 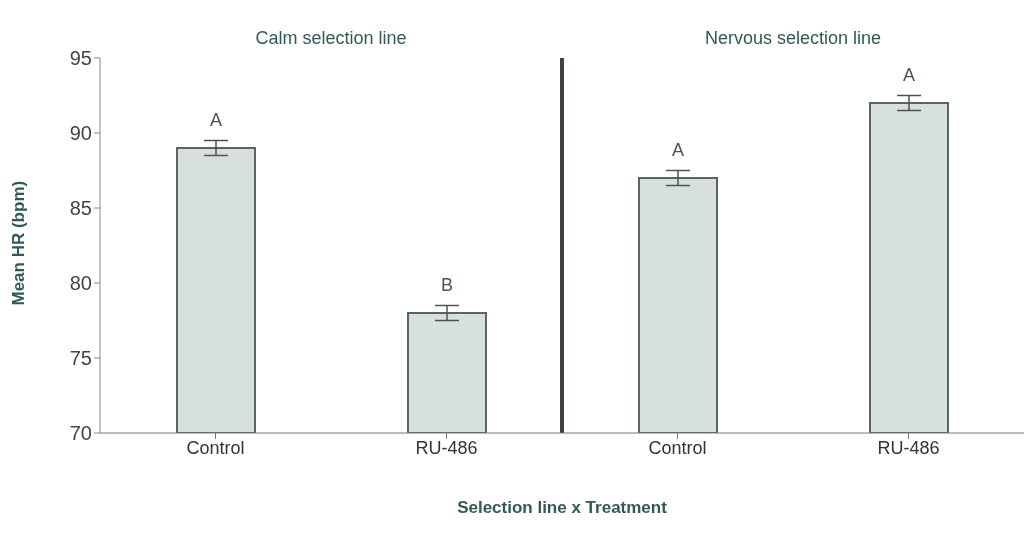 I want to click on x-axis-title: Selection line x Treatment, so click(x=562, y=507).